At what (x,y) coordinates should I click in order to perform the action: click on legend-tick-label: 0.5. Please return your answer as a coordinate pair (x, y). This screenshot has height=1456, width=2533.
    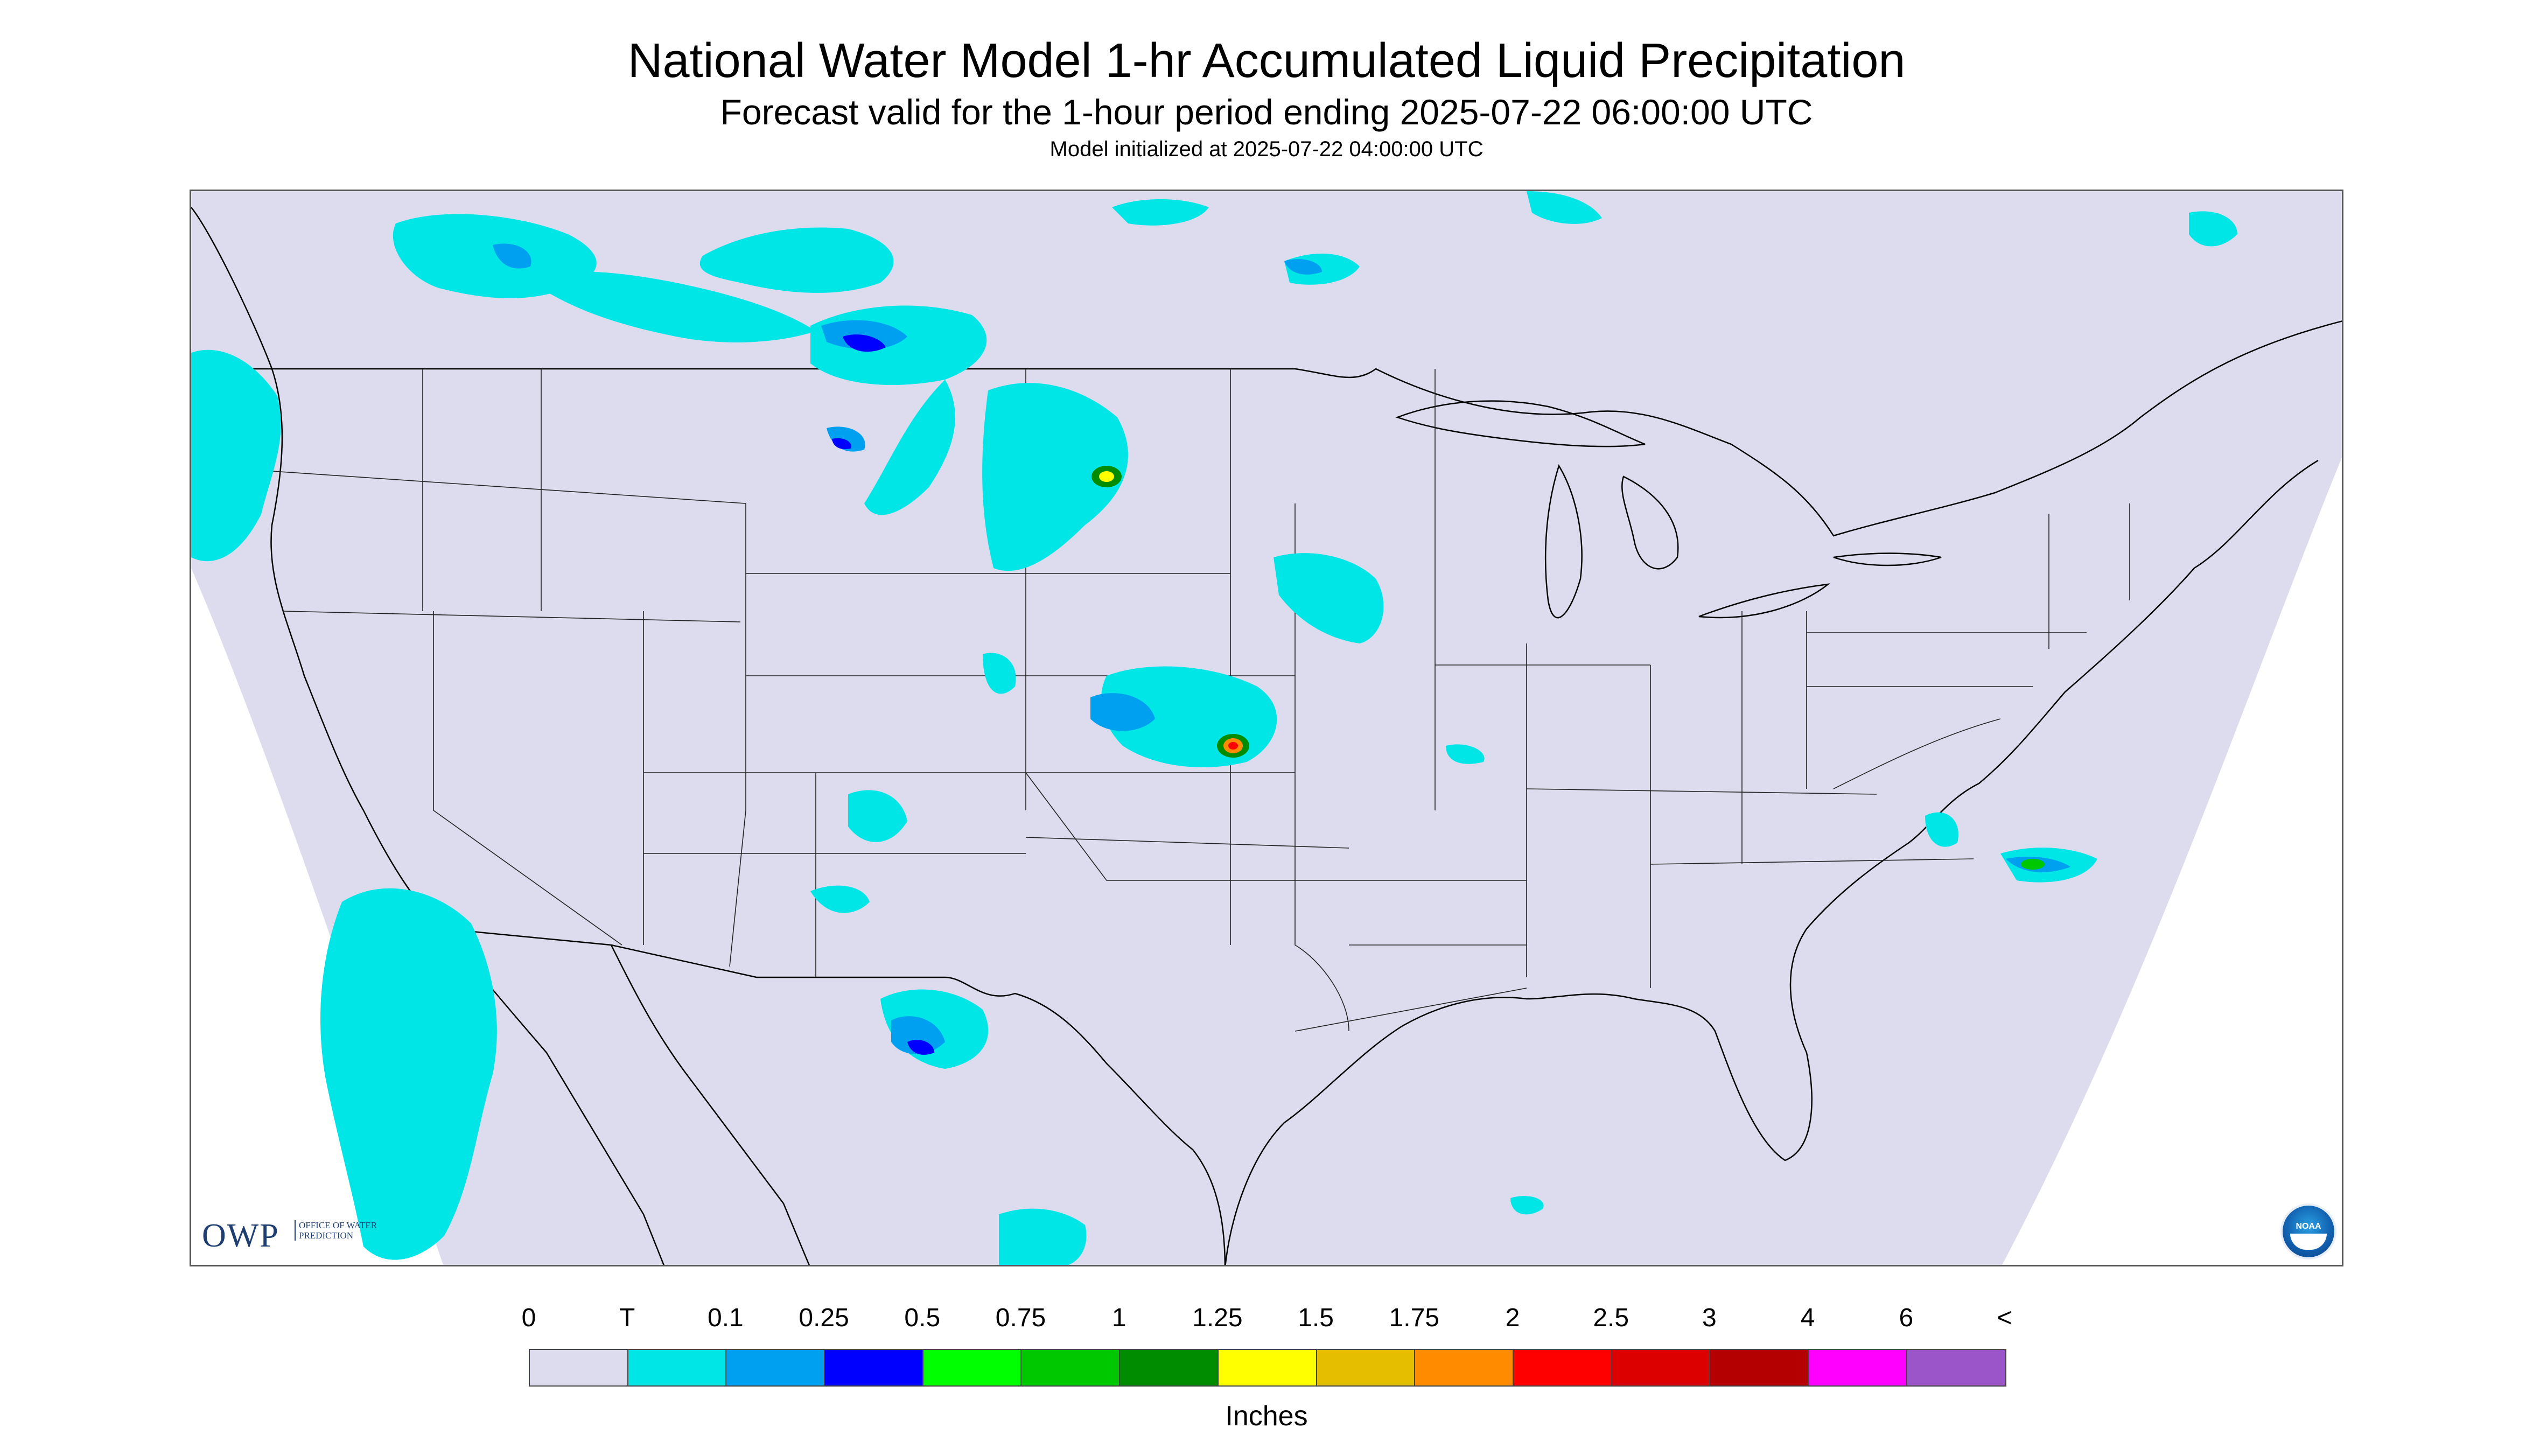
    Looking at the image, I should click on (922, 1318).